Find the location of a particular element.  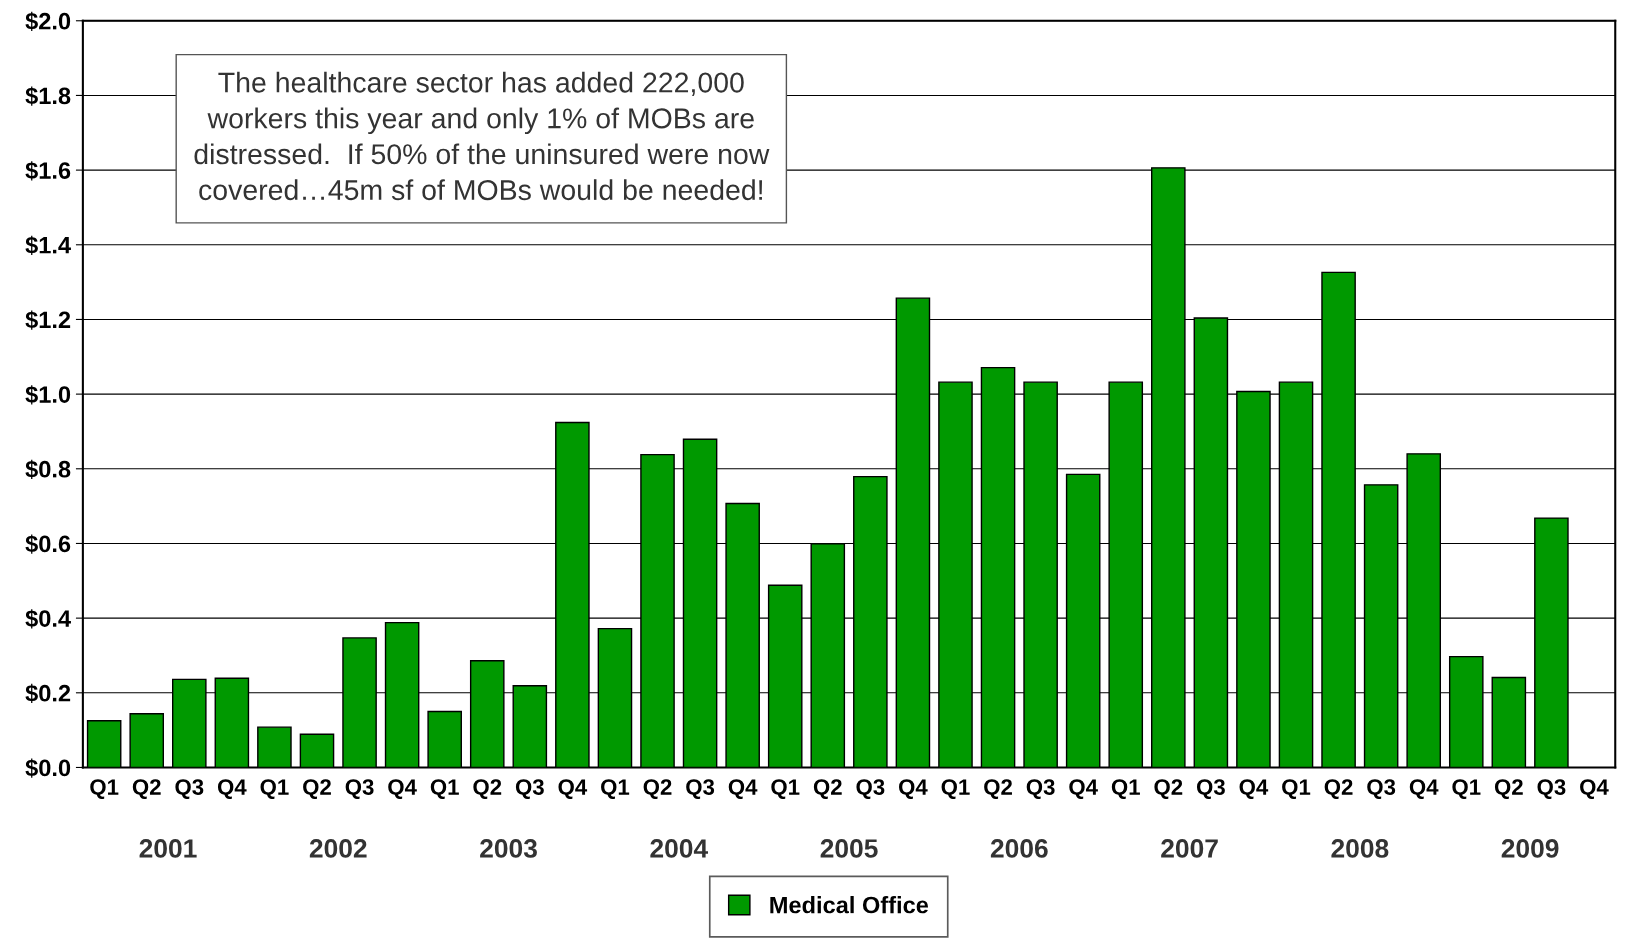

y-tick-label: $2.0 is located at coordinates (48, 21).